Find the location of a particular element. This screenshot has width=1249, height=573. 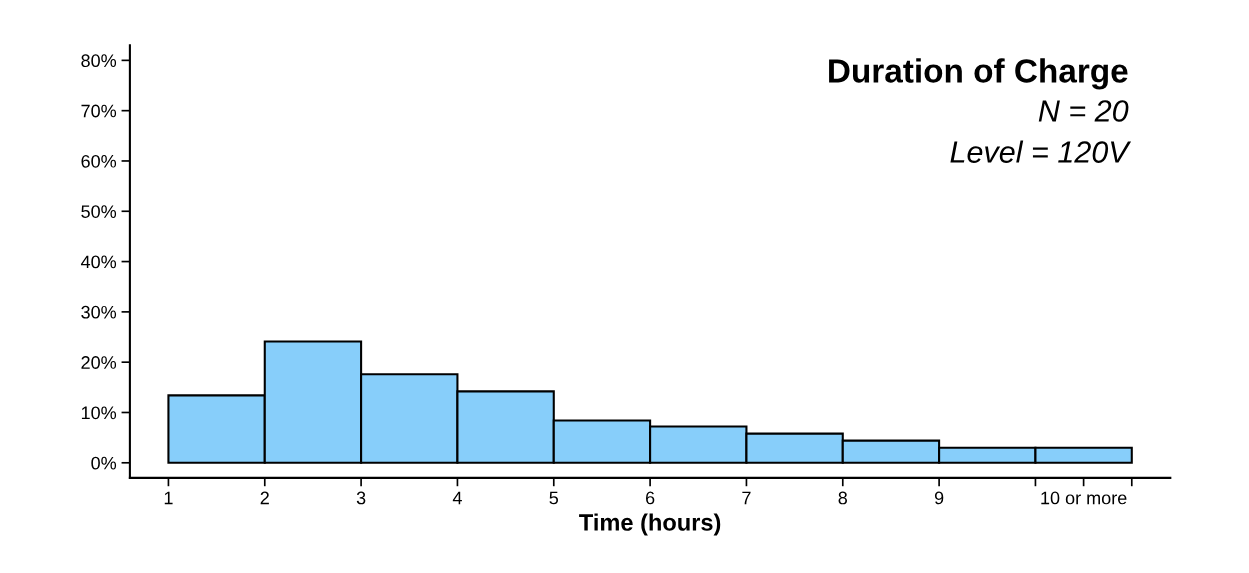

x-tick-label: 5 is located at coordinates (554, 498).